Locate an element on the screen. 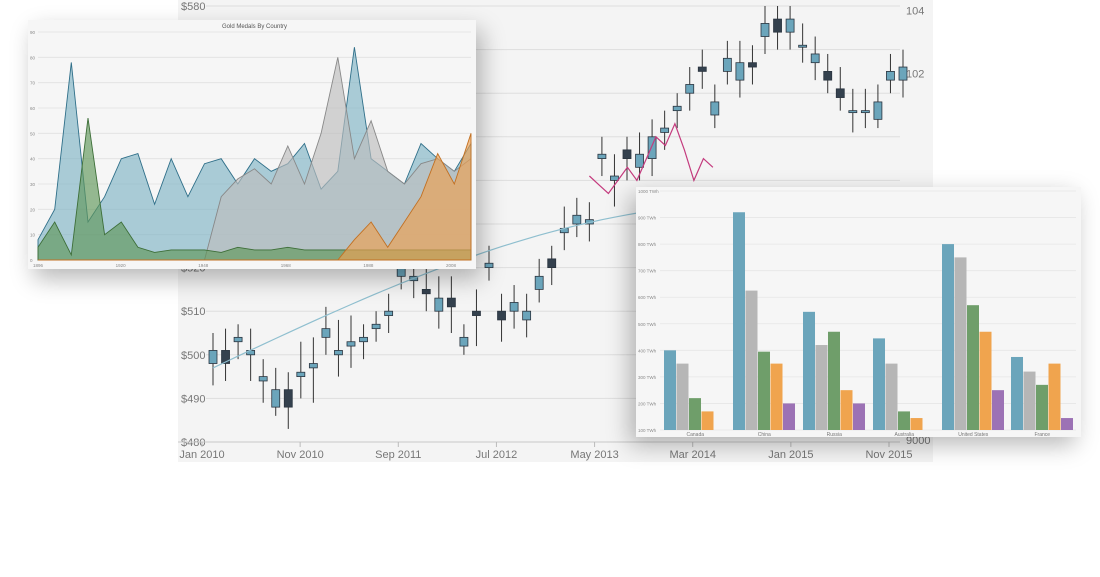  area-series is located at coordinates (255, 197).